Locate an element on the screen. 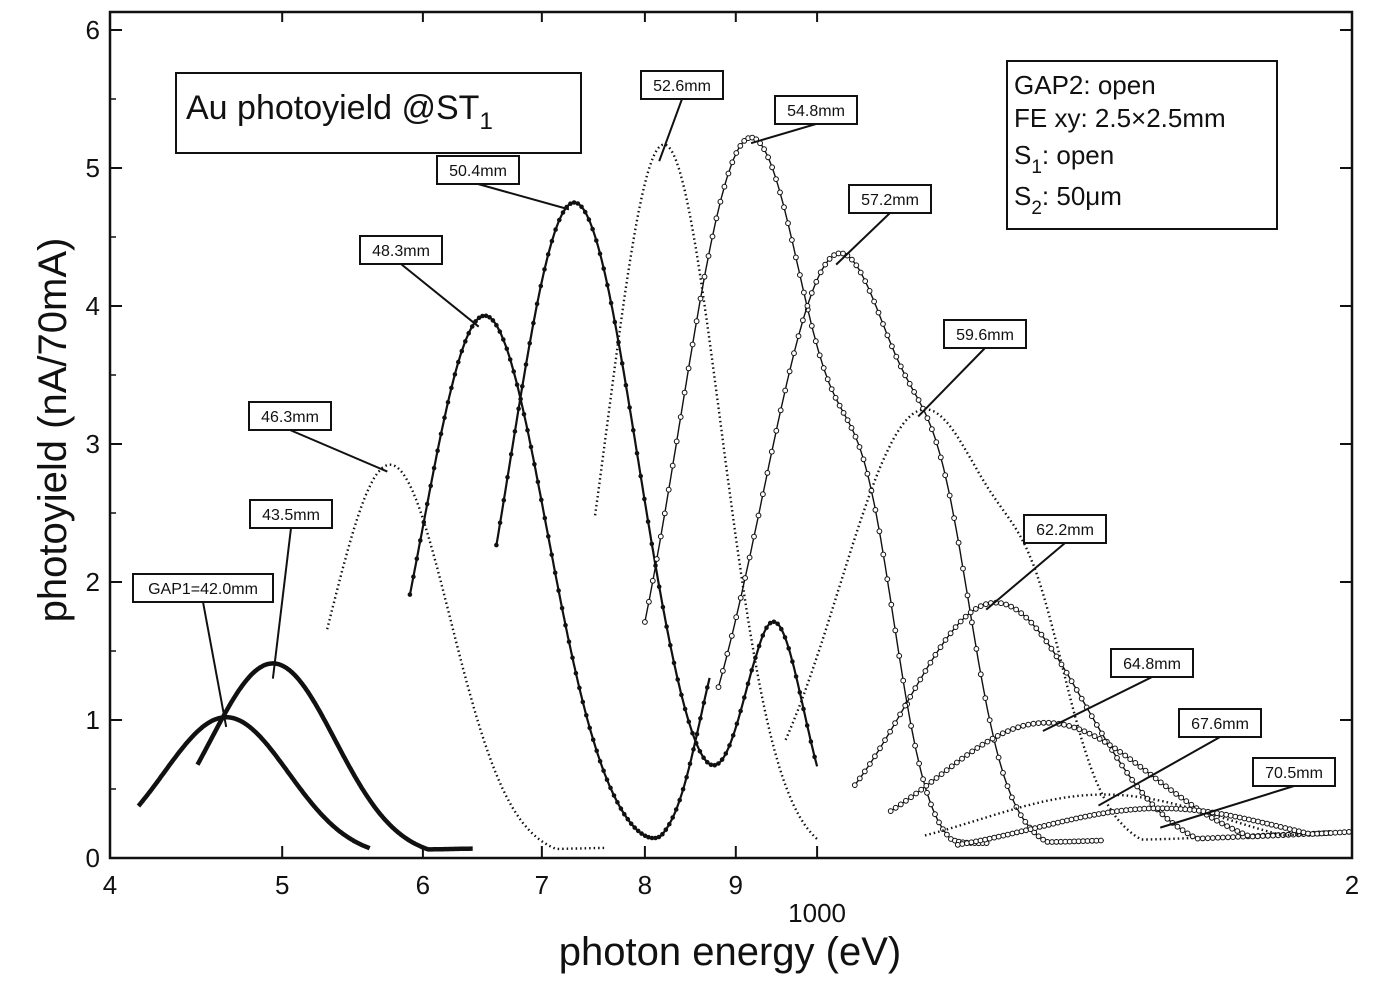 The height and width of the screenshot is (990, 1380). x-tick-label: 5 is located at coordinates (282, 885).